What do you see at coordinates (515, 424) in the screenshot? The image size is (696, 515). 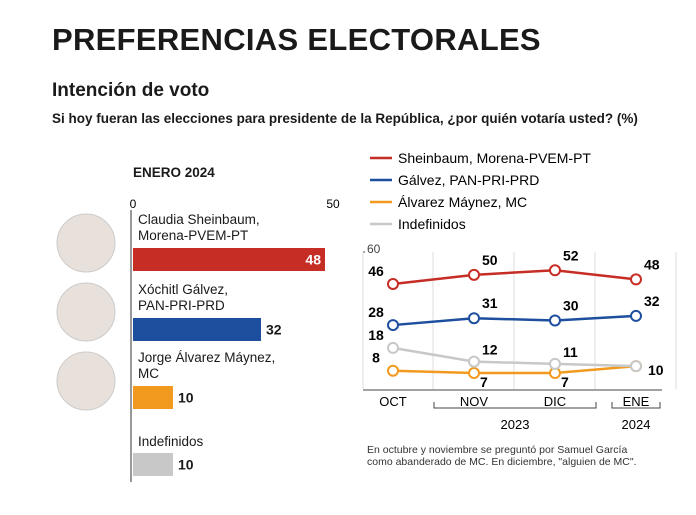 I see `year-label: 2023` at bounding box center [515, 424].